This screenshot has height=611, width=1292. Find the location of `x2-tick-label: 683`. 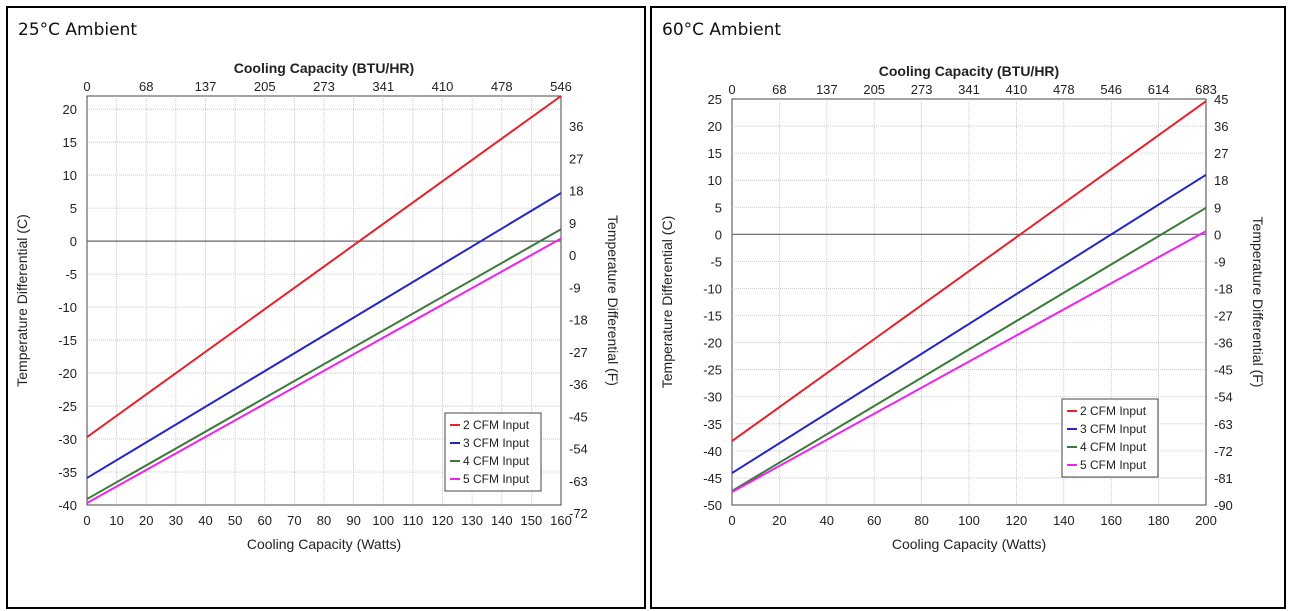

x2-tick-label: 683 is located at coordinates (1206, 89).